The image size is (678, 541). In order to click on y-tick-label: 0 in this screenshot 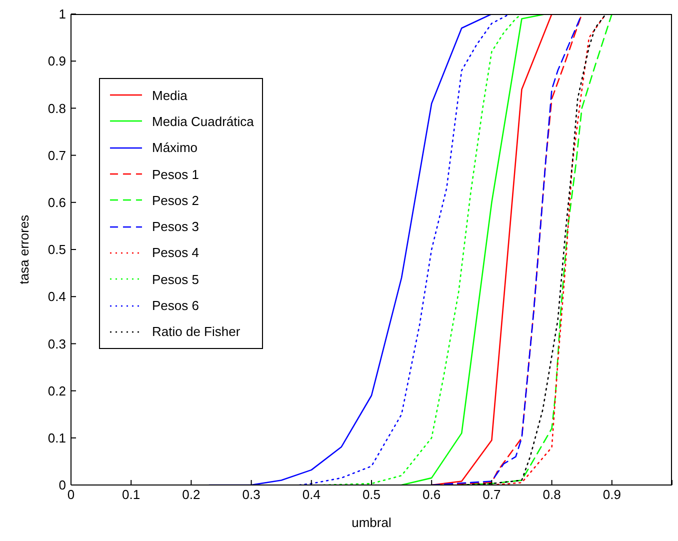, I will do `click(62, 485)`.